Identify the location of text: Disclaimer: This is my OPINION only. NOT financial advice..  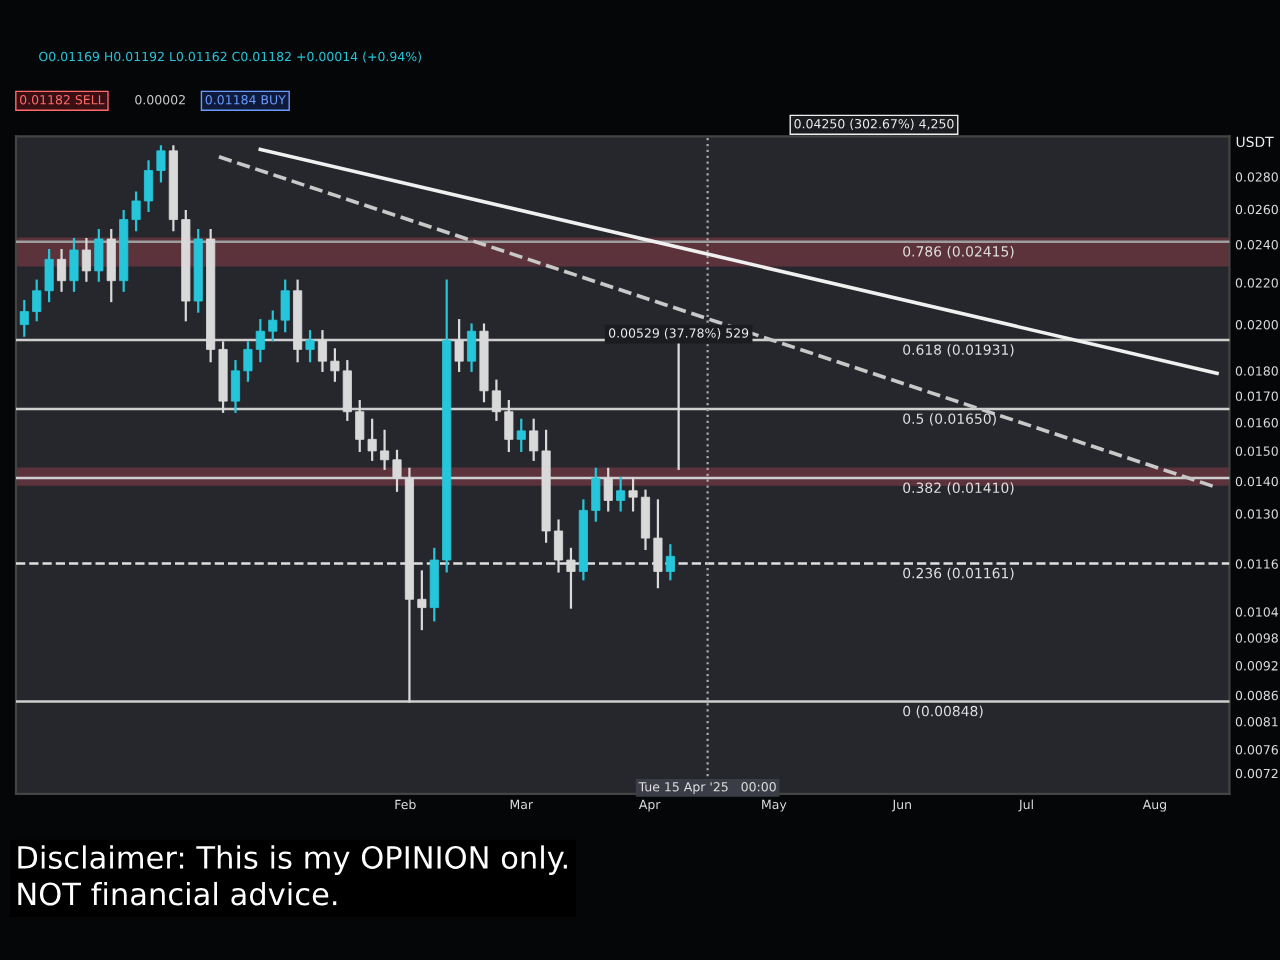
(292, 875).